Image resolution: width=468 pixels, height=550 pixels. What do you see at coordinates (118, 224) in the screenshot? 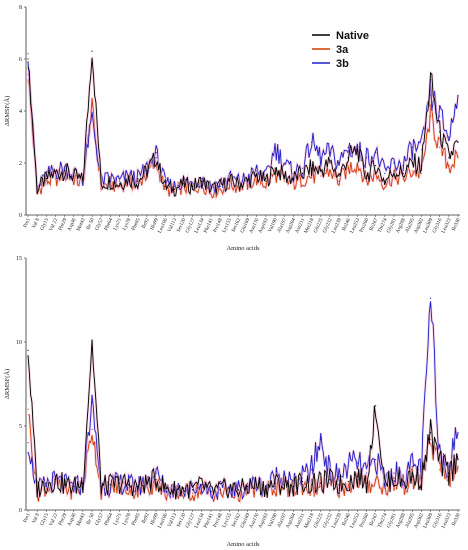
I see `x-tick-label: Lys71` at bounding box center [118, 224].